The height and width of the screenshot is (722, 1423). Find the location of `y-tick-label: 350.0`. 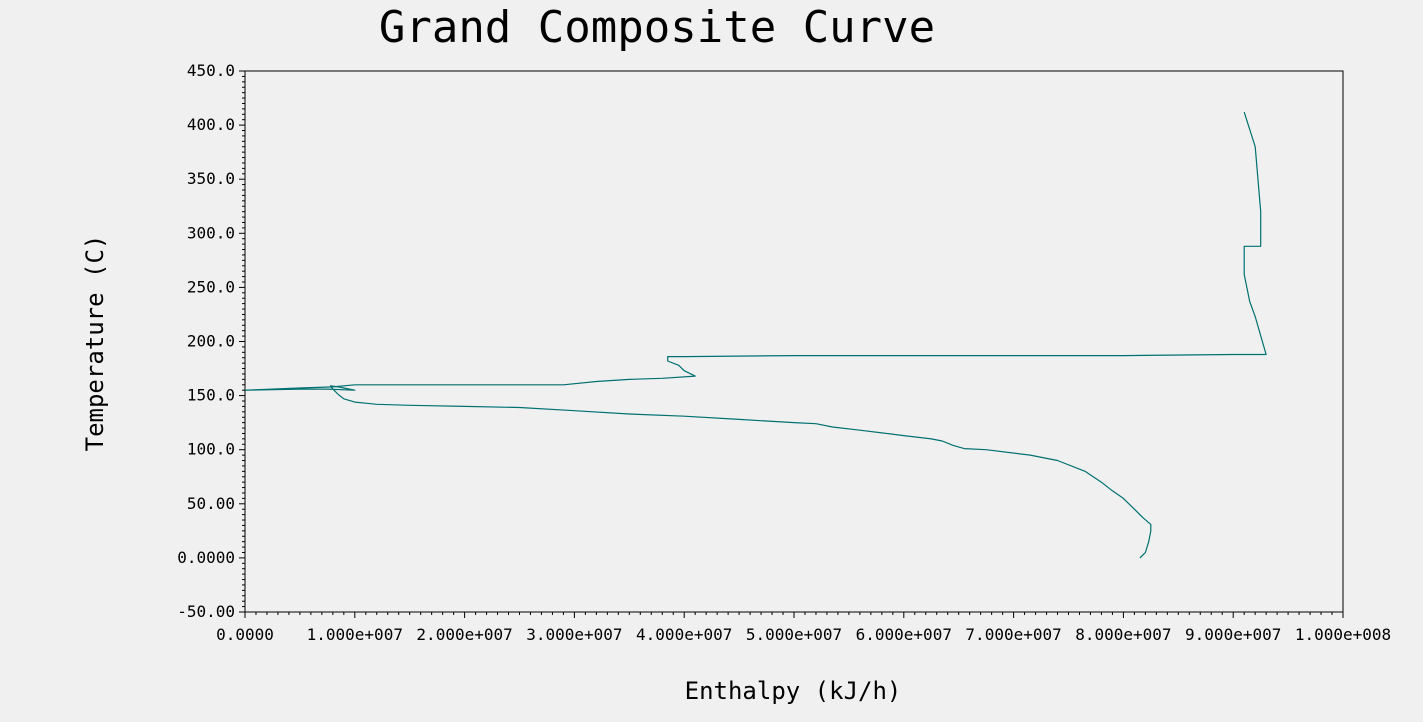

y-tick-label: 350.0 is located at coordinates (211, 178).